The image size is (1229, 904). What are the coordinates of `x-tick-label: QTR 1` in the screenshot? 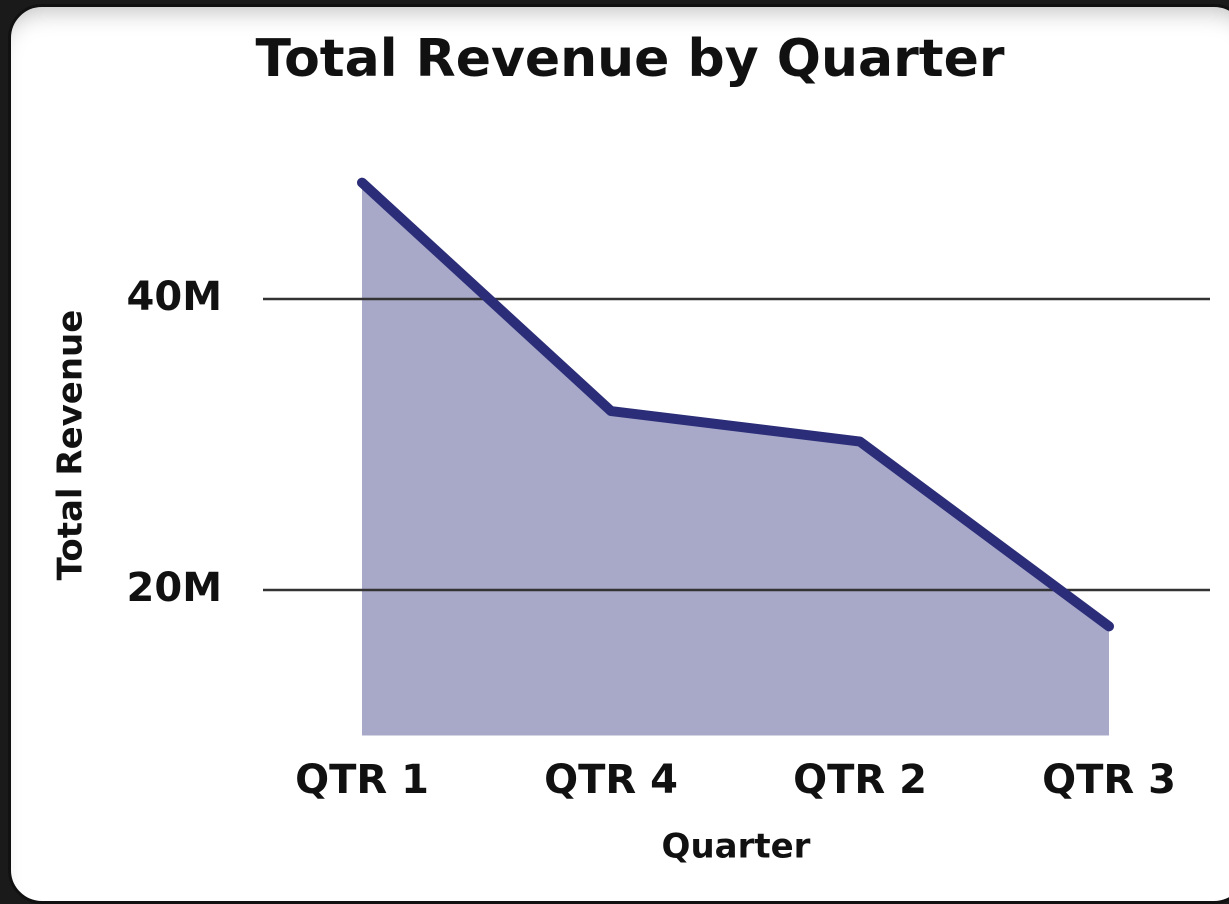 It's located at (362, 780).